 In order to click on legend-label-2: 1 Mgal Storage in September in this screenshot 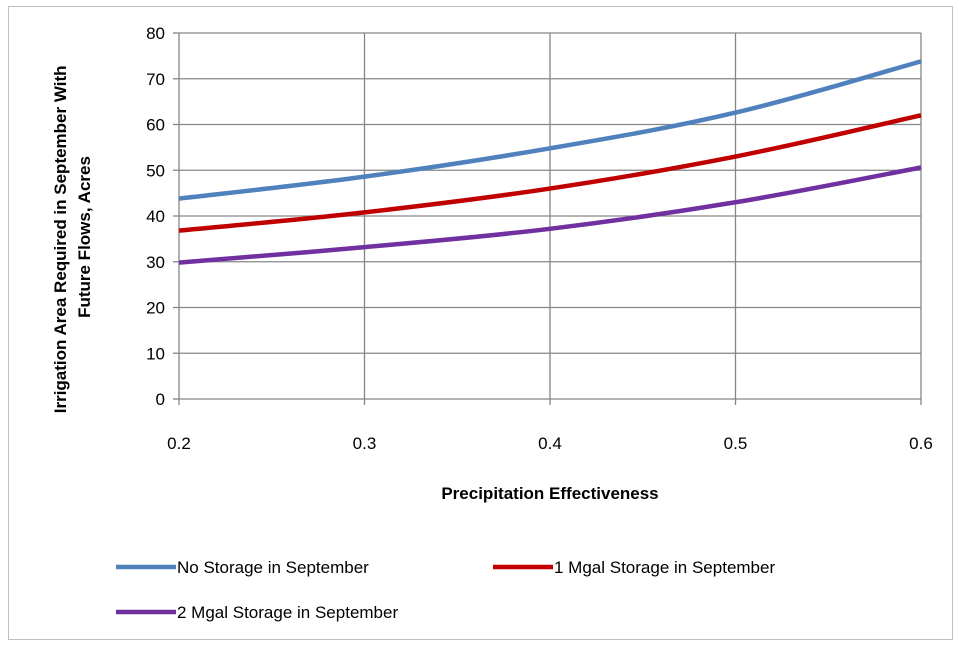, I will do `click(664, 567)`.